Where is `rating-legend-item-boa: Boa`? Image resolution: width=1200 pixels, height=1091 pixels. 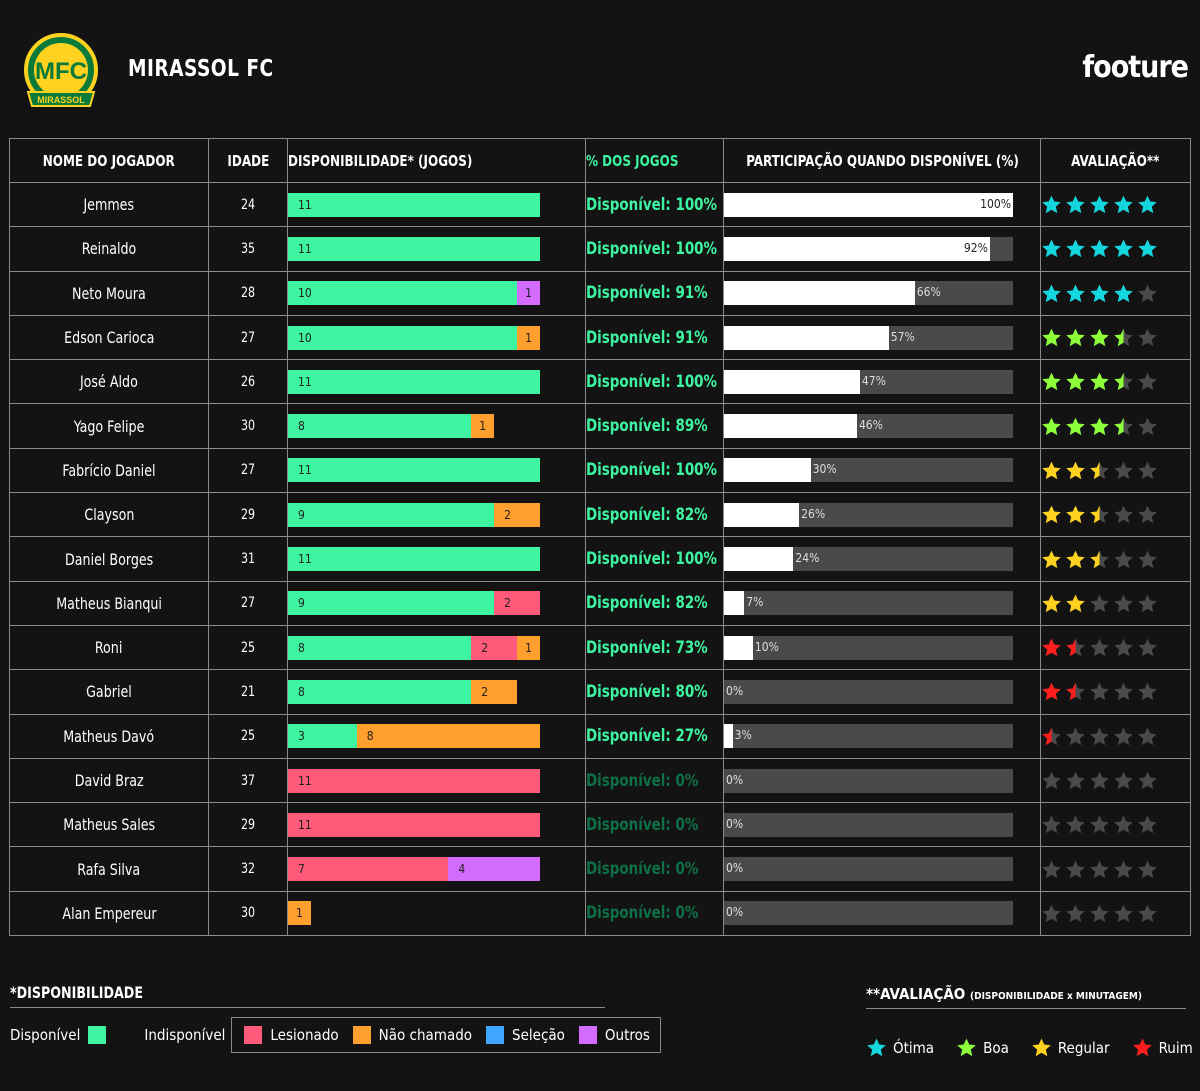 rating-legend-item-boa: Boa is located at coordinates (982, 1047).